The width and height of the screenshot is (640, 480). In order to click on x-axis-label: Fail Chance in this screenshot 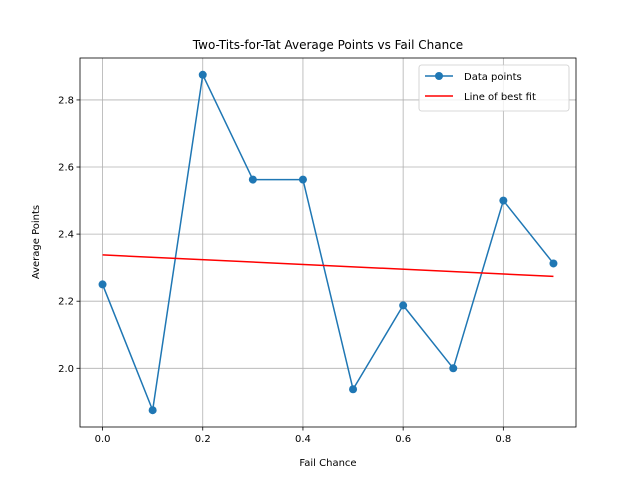, I will do `click(327, 463)`.